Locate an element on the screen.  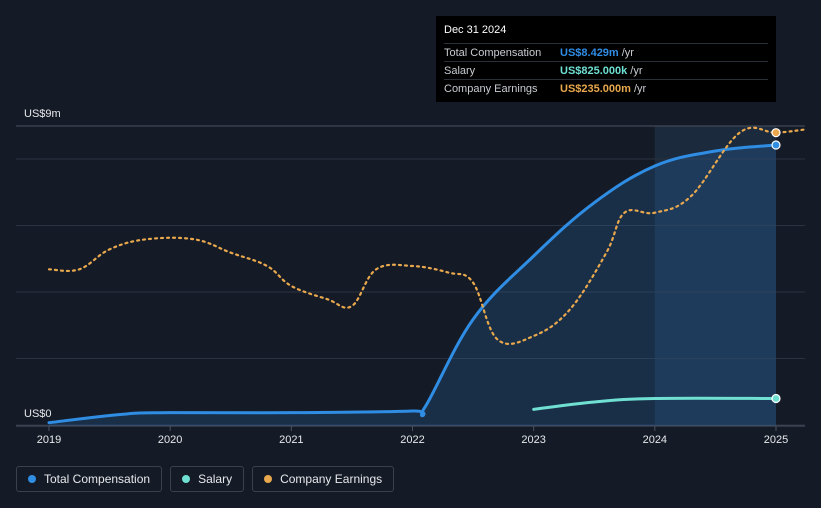
legend-item-total-compensation: Total Compensation is located at coordinates (89, 479).